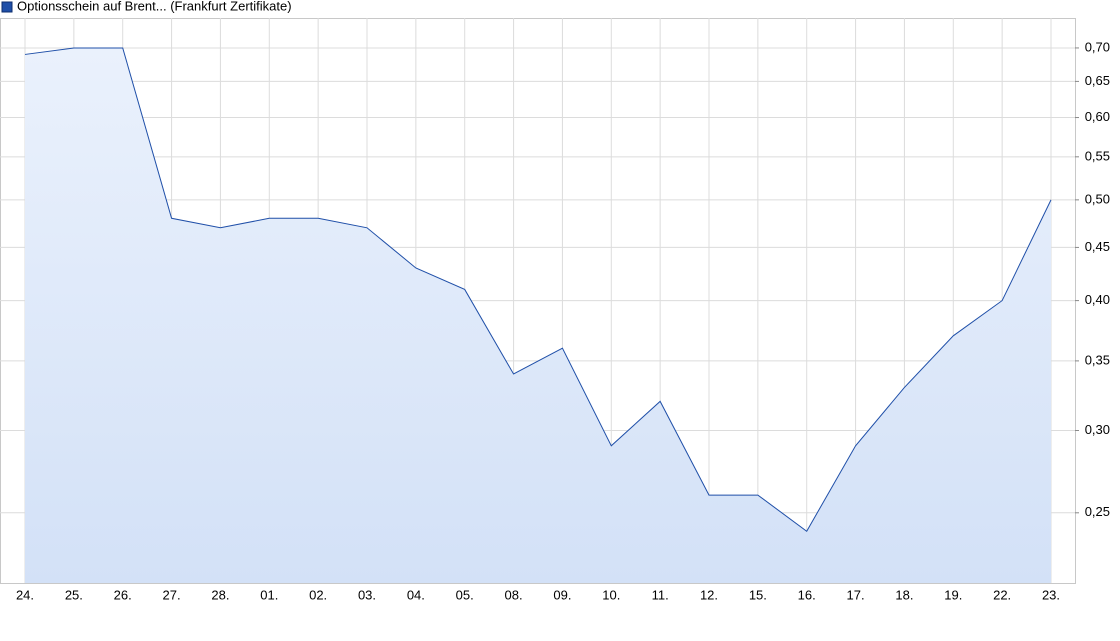  What do you see at coordinates (1097, 429) in the screenshot?
I see `y-tick-label: 0,30` at bounding box center [1097, 429].